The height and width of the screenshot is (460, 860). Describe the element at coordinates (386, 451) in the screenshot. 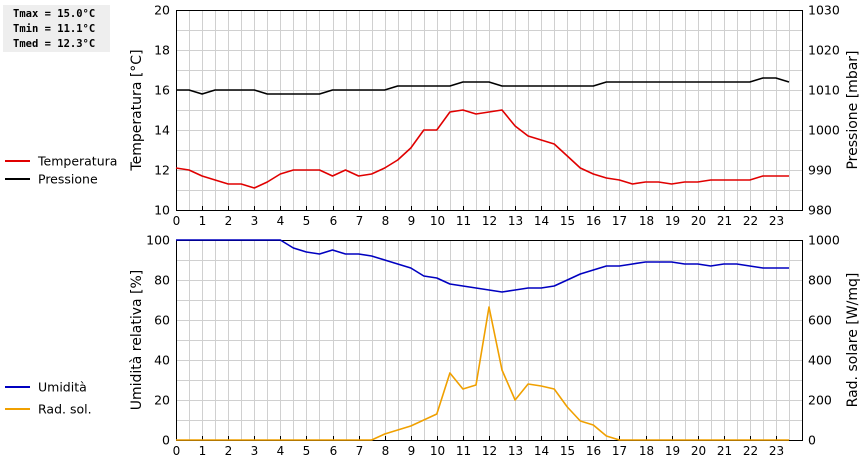

I see `panel2-xtick-label: 8` at that location.